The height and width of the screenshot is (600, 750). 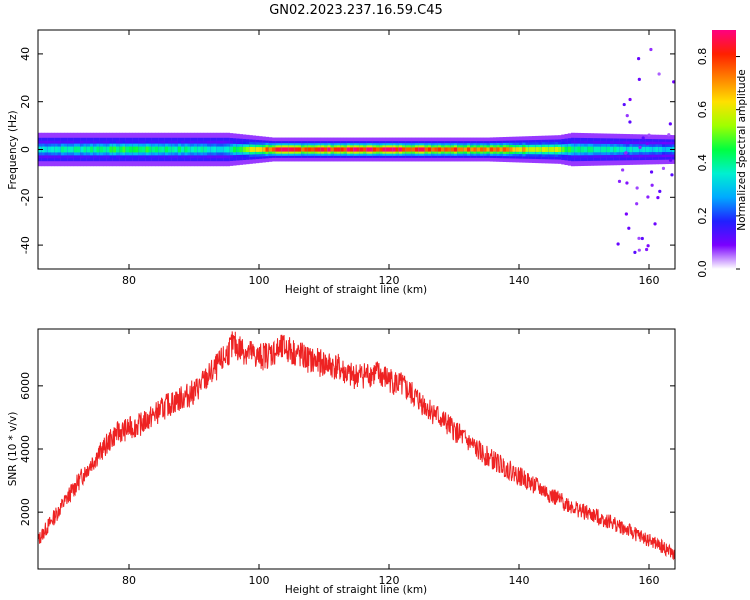 What do you see at coordinates (724, 149) in the screenshot?
I see `colorbar-gradient` at bounding box center [724, 149].